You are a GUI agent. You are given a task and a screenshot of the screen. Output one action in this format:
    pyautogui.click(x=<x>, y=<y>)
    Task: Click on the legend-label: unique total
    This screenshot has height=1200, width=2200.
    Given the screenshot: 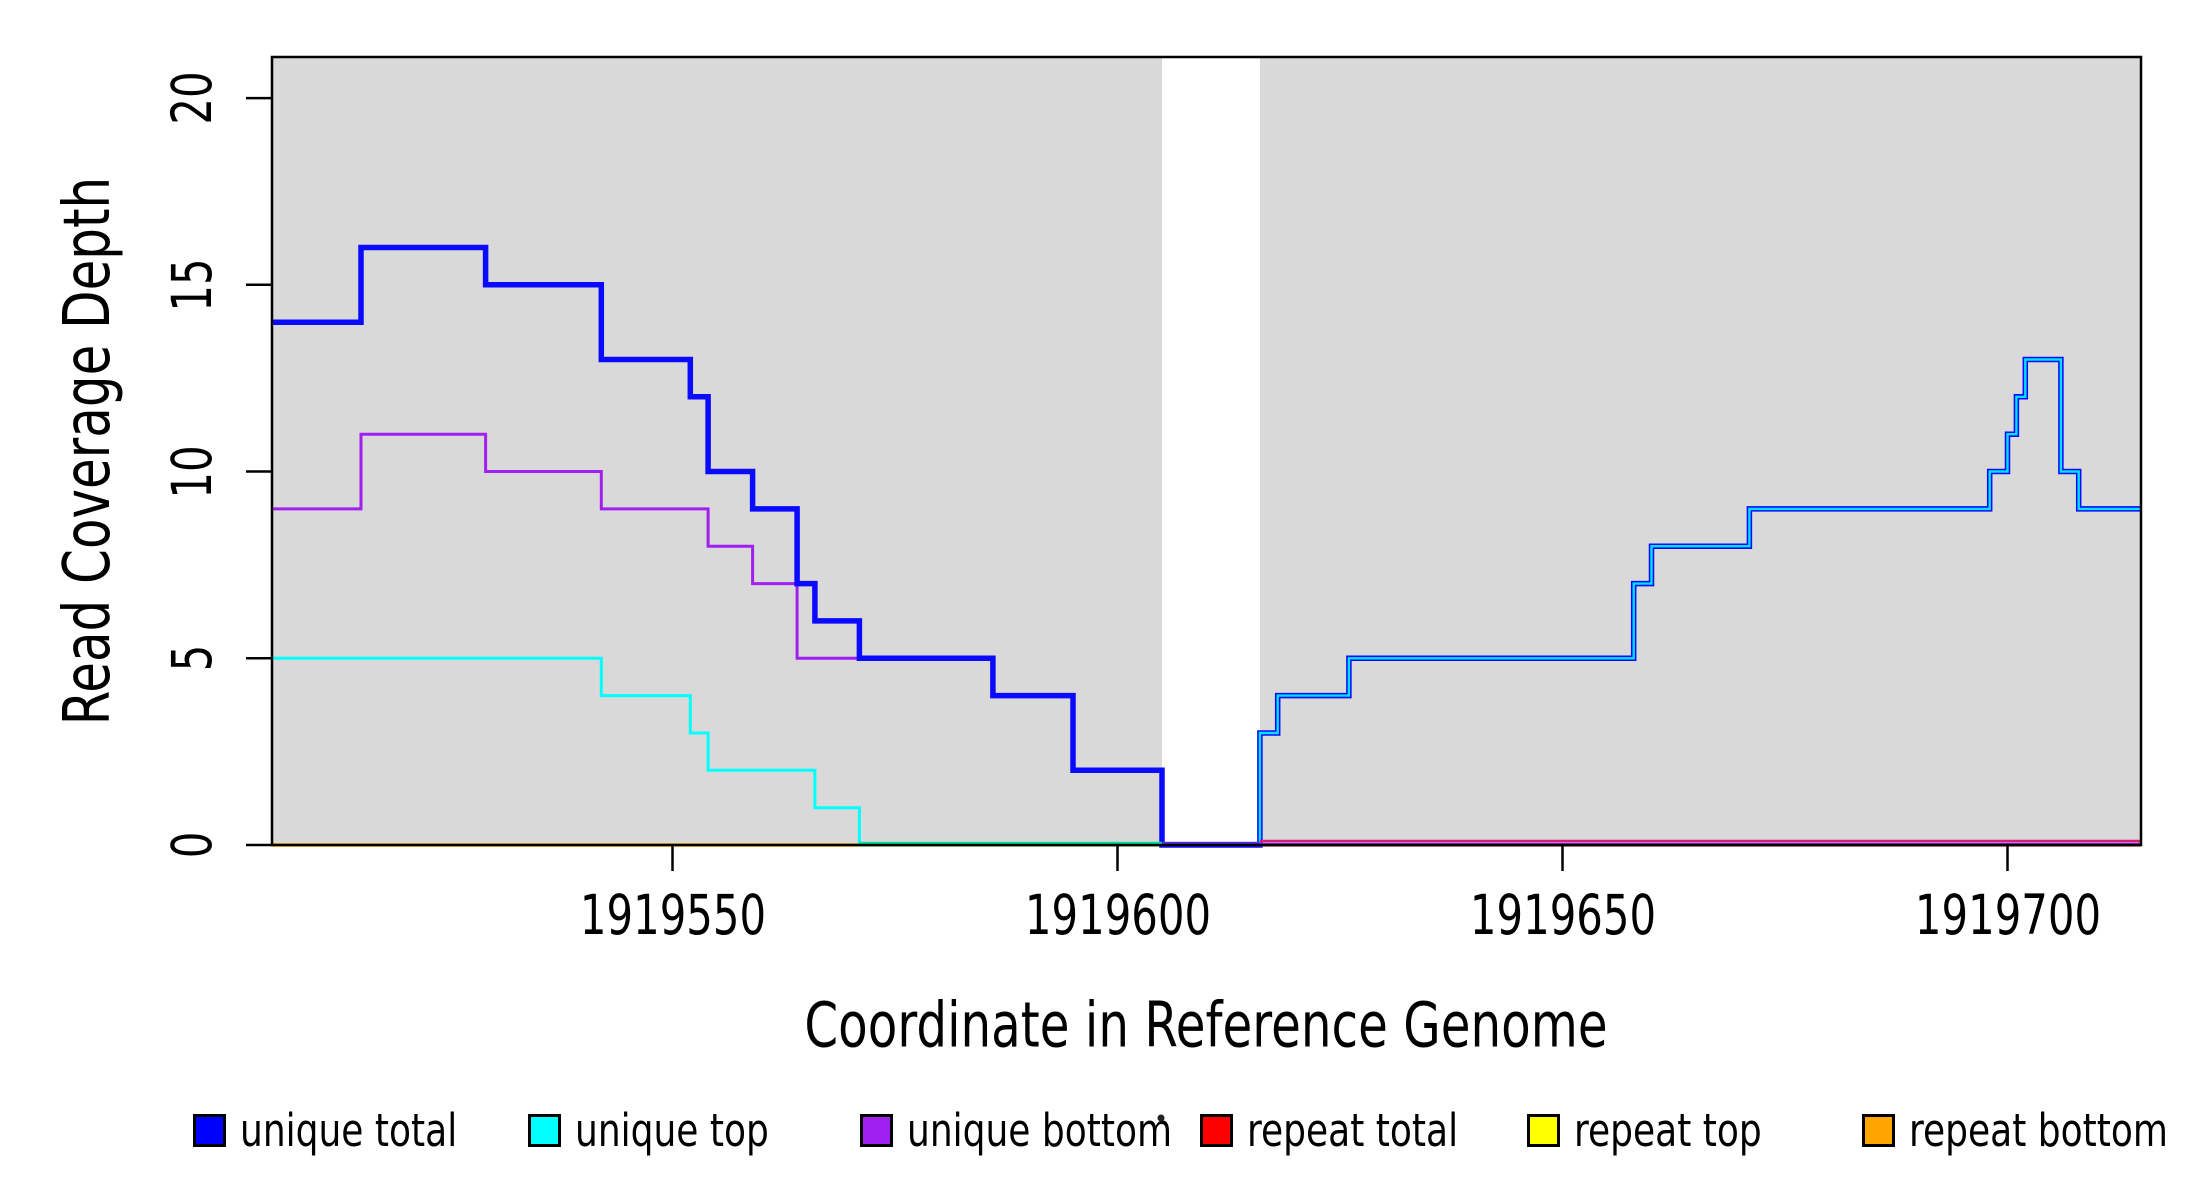 What is the action you would take?
    pyautogui.click(x=349, y=1130)
    